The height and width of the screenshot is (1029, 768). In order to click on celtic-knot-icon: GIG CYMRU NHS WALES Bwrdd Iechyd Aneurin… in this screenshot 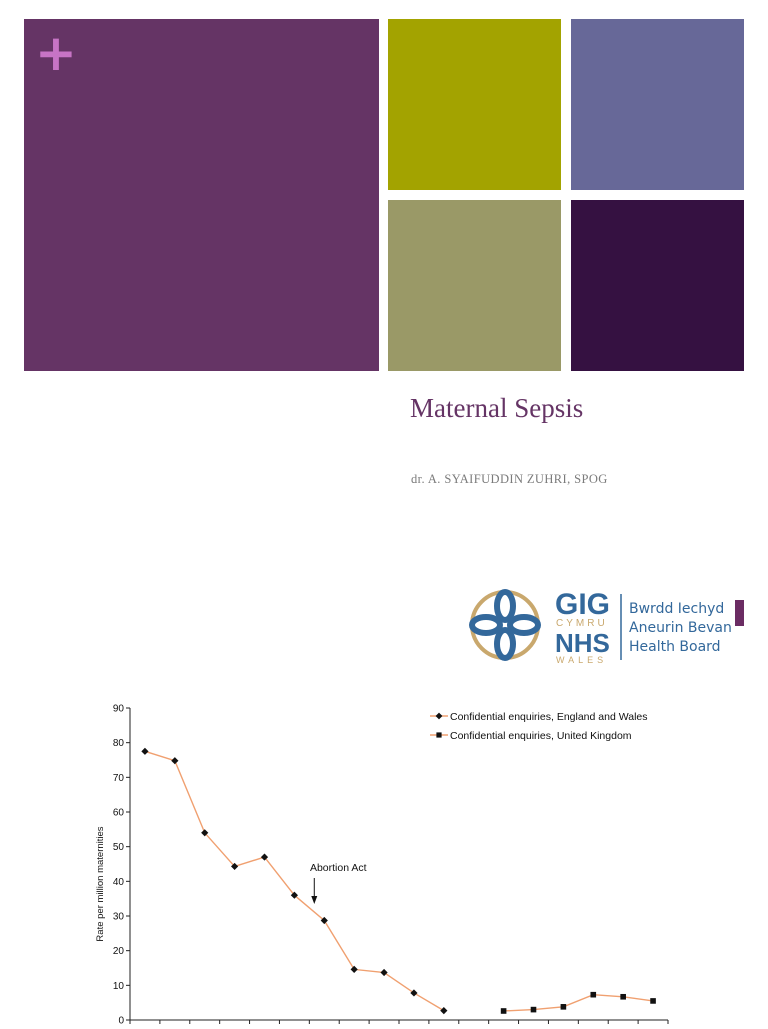, I will do `click(600, 626)`.